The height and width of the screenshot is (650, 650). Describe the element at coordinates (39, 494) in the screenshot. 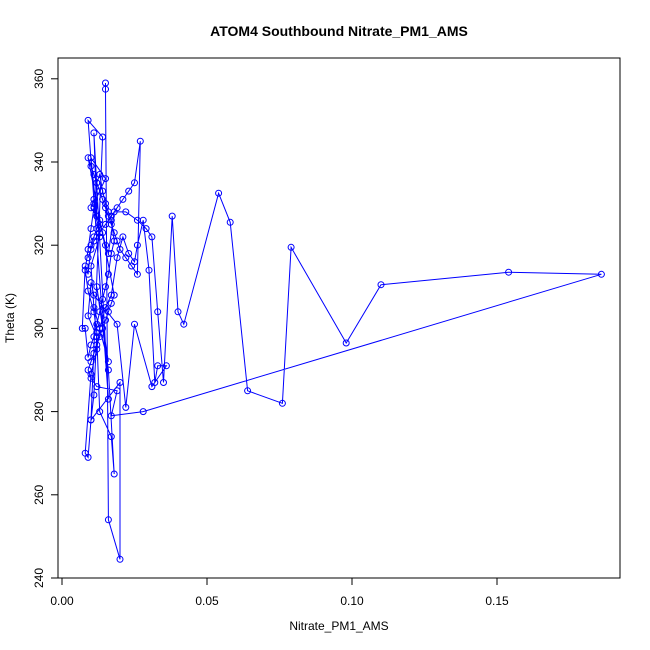

I see `y-tick-label: 260` at that location.